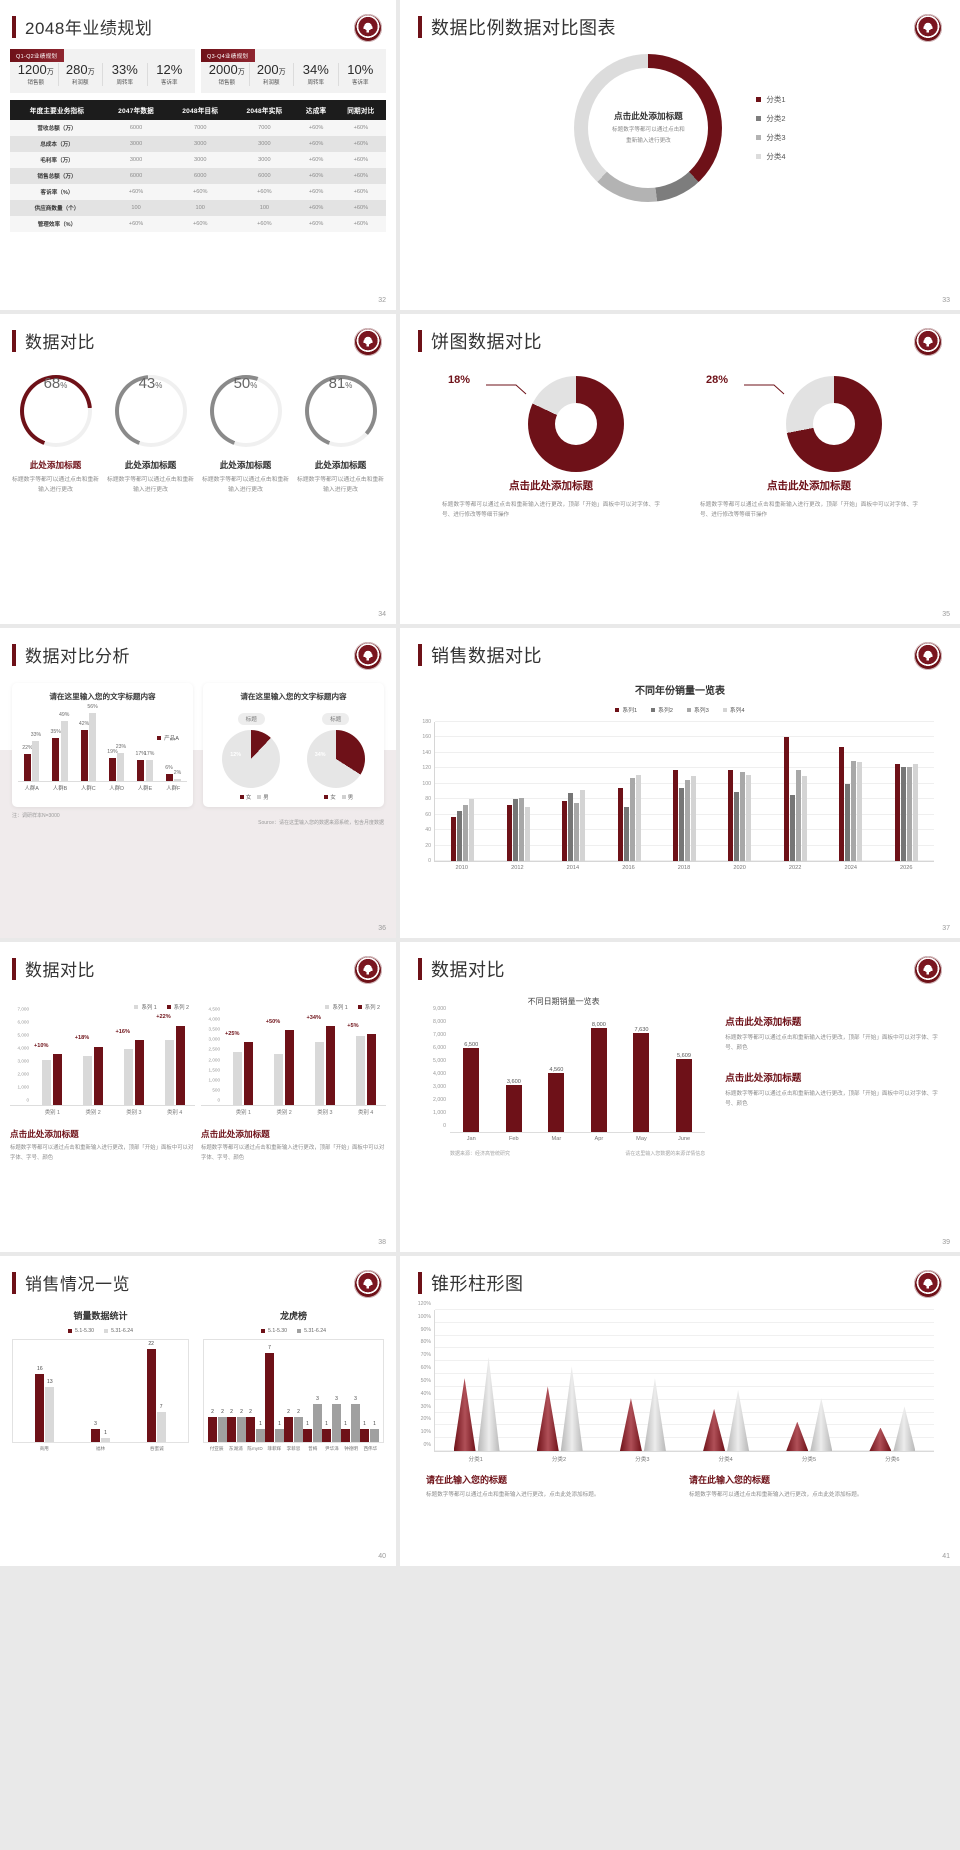 Image resolution: width=960 pixels, height=1850 pixels. I want to click on bar-chart: 22% 33% 35% 49% 42% 56% 19% 23% 17% 17% 6% 2%, so click(102, 743).